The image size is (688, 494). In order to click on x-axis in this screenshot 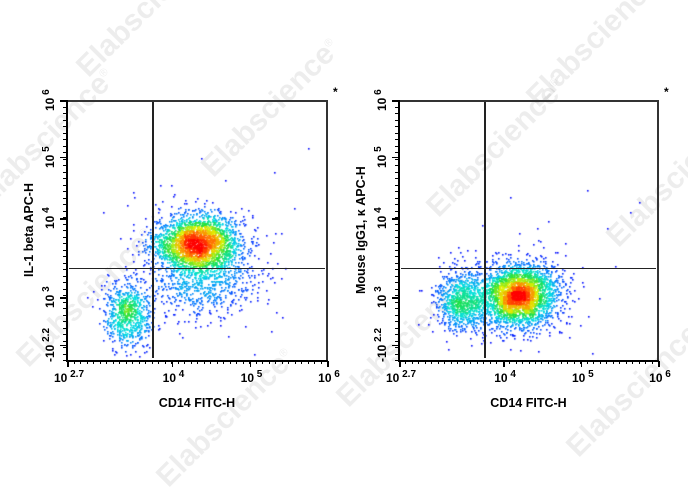, I will do `click(197, 361)`.